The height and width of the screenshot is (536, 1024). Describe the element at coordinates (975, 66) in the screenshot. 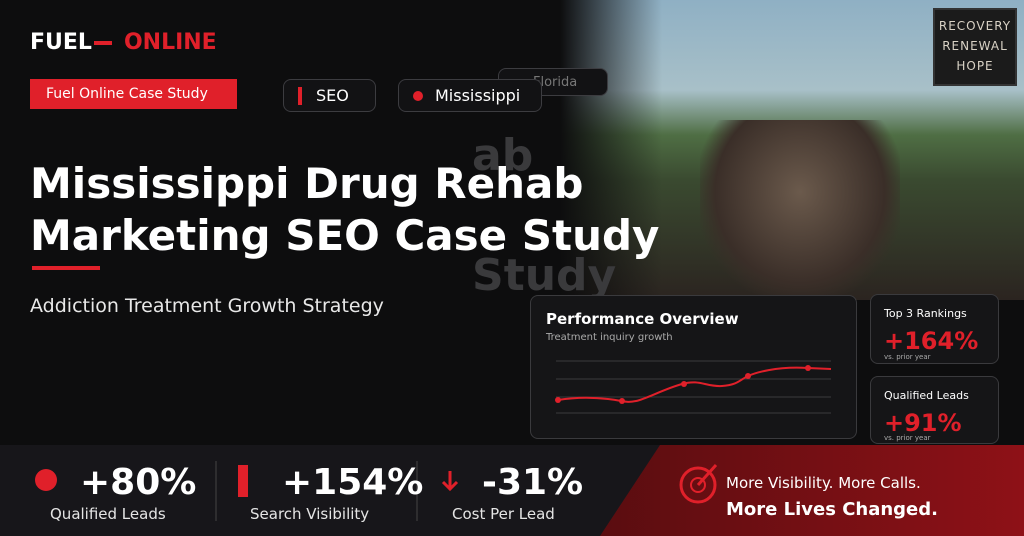

I see `sign-line: HOPE` at that location.